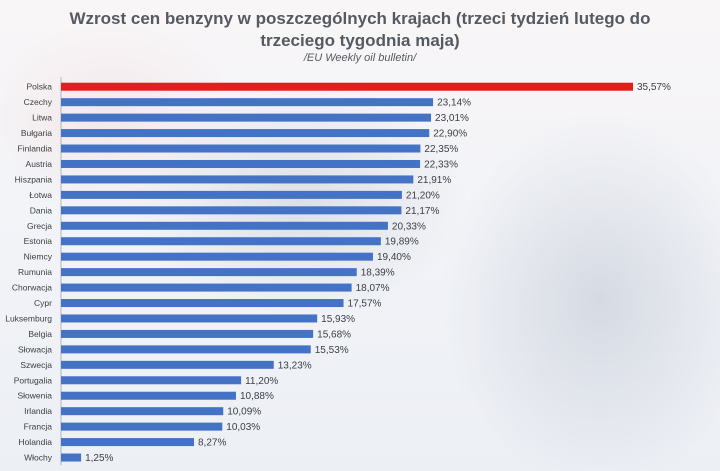 The image size is (720, 471). I want to click on value-label: 10,88%, so click(257, 396).